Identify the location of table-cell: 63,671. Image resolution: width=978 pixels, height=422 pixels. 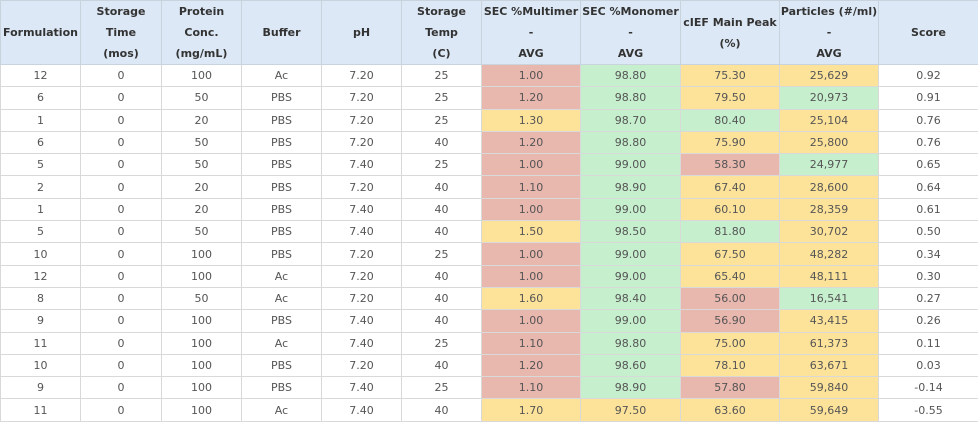
(829, 365).